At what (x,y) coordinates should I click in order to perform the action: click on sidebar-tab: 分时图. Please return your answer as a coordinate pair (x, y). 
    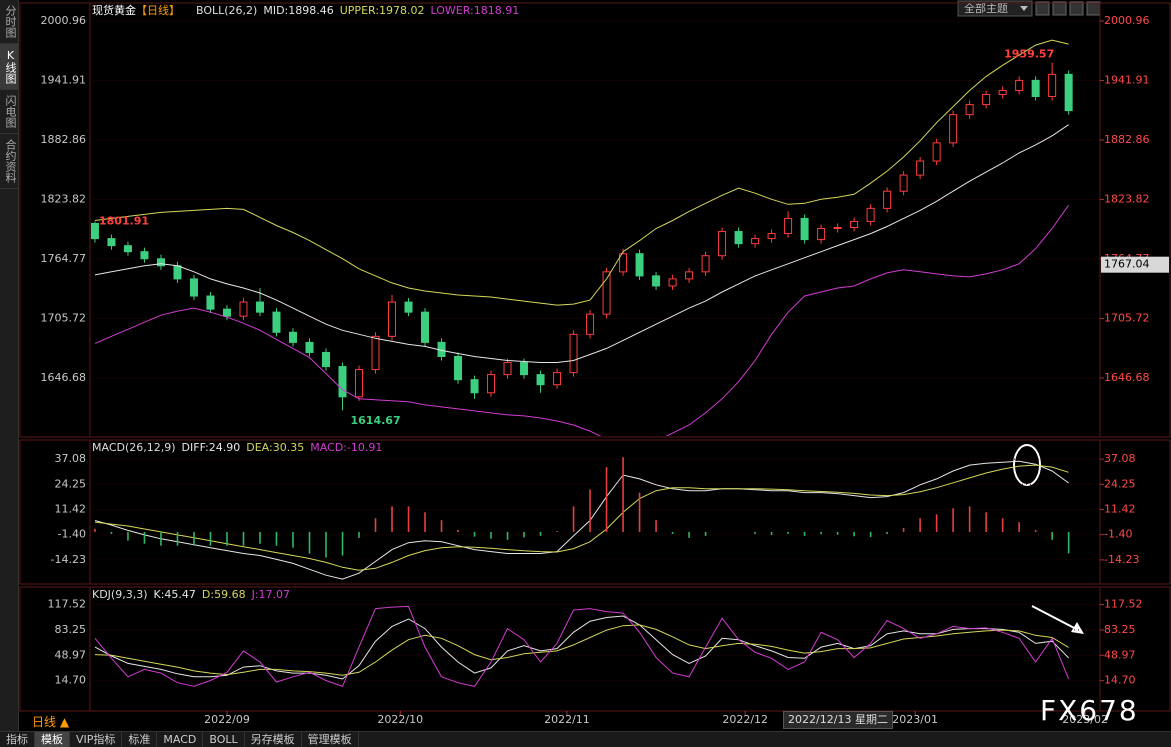
    Looking at the image, I should click on (9, 22).